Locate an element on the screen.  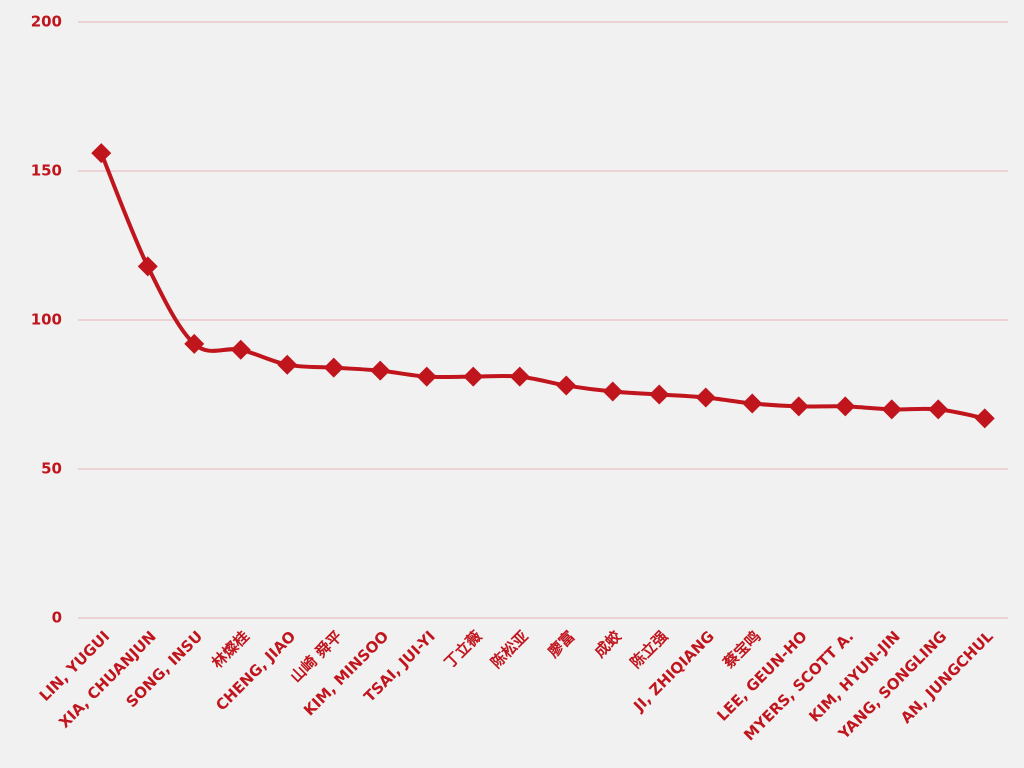
x-tick-label: 丁立薇 is located at coordinates (463, 649).